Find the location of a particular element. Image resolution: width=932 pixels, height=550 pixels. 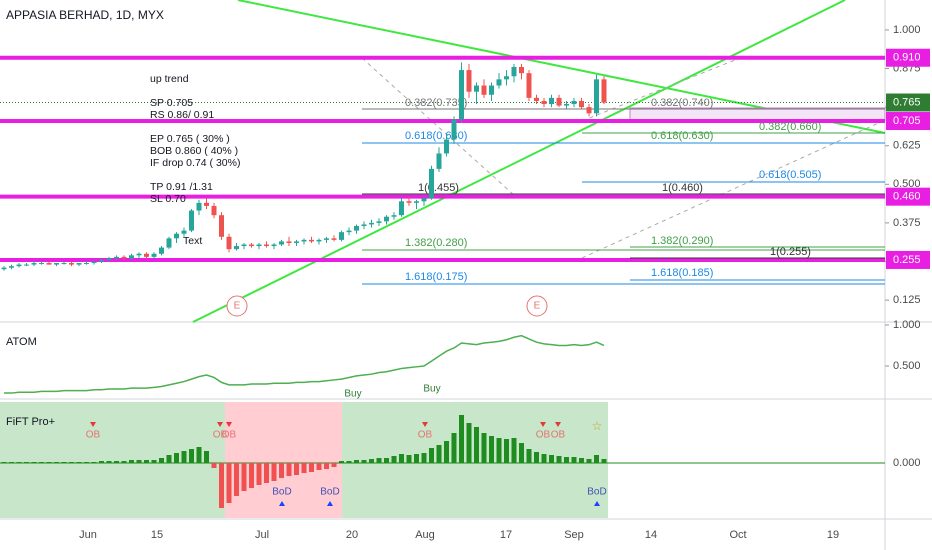

note: up trend is located at coordinates (169, 79).